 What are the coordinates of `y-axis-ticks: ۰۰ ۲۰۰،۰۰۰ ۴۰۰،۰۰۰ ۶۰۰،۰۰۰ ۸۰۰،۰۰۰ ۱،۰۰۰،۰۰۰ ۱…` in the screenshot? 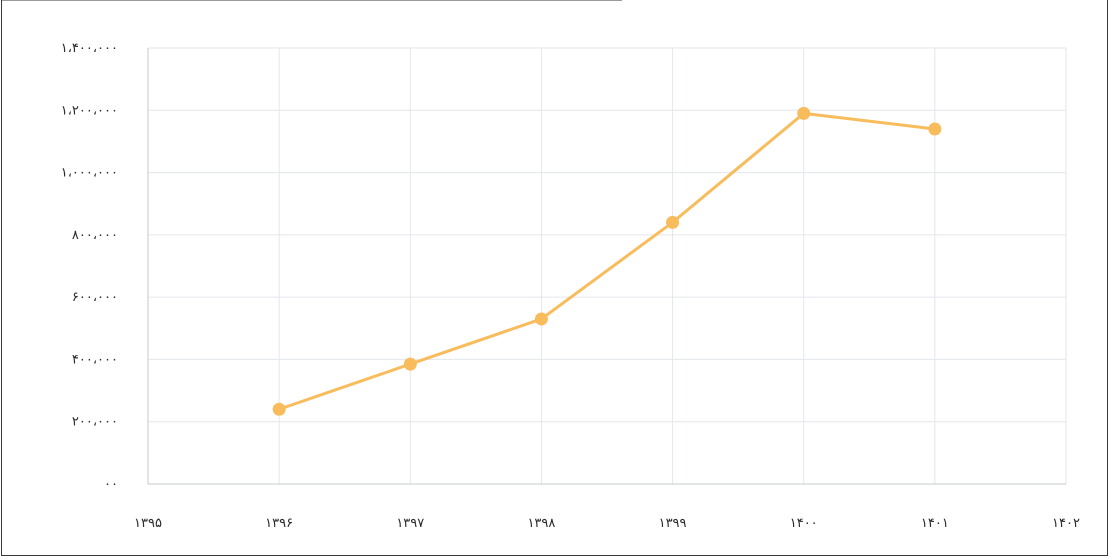 It's located at (89, 266).